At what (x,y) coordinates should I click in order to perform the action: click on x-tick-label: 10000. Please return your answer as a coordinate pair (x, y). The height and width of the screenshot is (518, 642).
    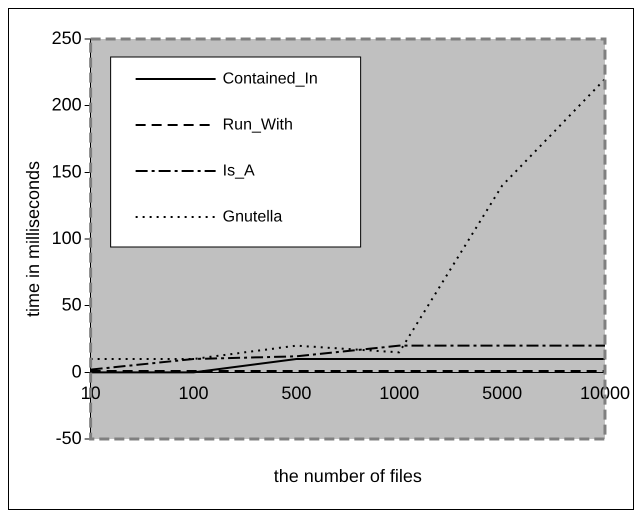
    Looking at the image, I should click on (605, 393).